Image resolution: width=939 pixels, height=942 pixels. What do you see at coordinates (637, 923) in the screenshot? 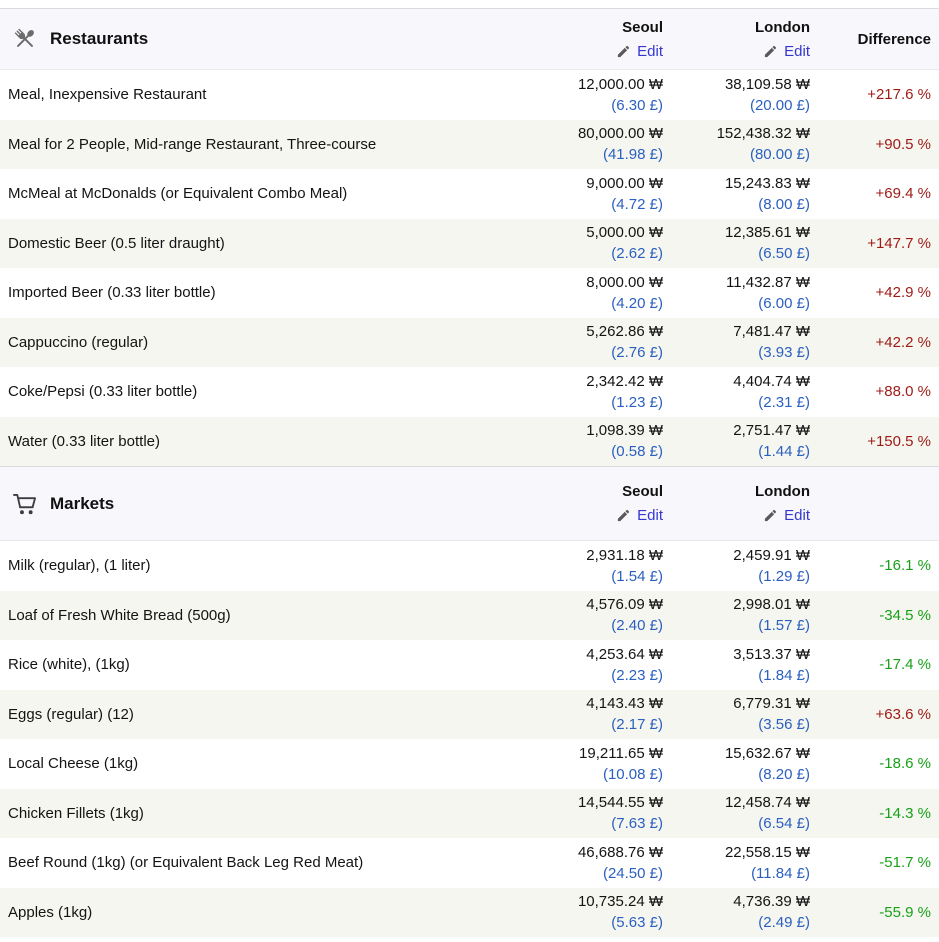
I see `city1-price-gbp: (5.63 £)` at bounding box center [637, 923].